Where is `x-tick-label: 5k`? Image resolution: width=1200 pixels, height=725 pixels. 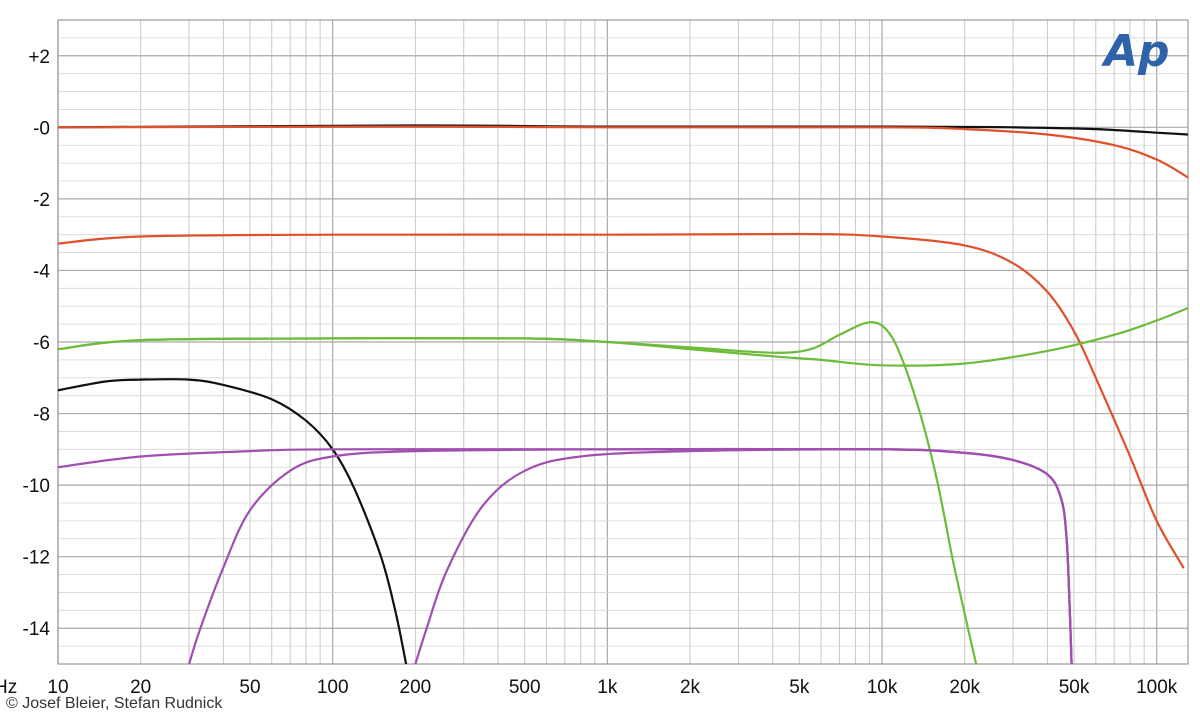 x-tick-label: 5k is located at coordinates (799, 687).